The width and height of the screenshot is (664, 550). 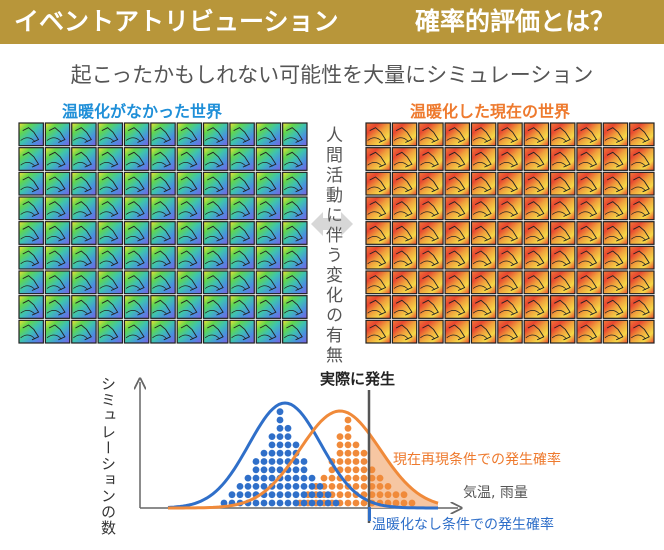 What do you see at coordinates (318, 457) in the screenshot?
I see `simulation-dots` at bounding box center [318, 457].